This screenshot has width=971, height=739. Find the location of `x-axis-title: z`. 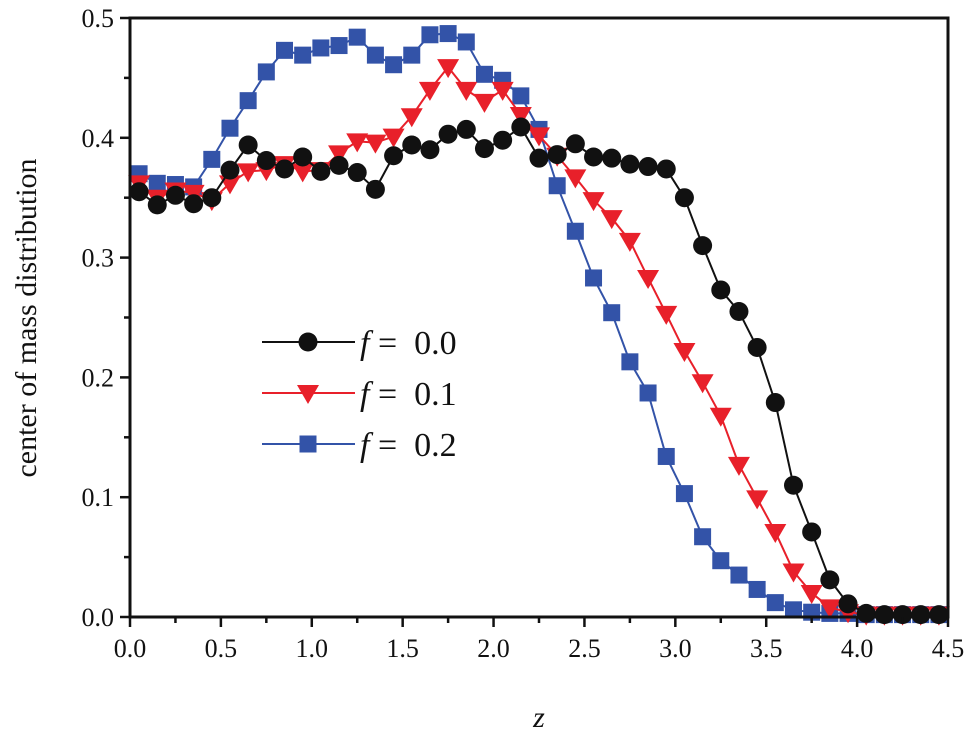

x-axis-title: z is located at coordinates (538, 717).